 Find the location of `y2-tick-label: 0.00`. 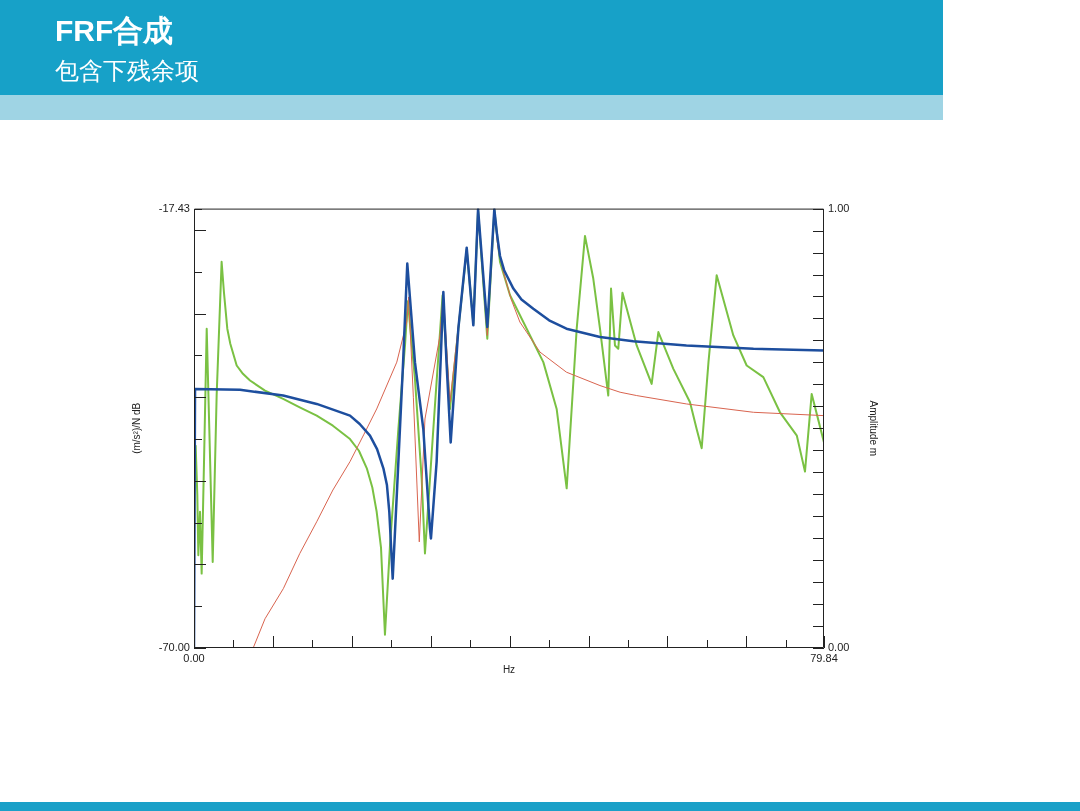

y2-tick-label: 0.00 is located at coordinates (839, 647).